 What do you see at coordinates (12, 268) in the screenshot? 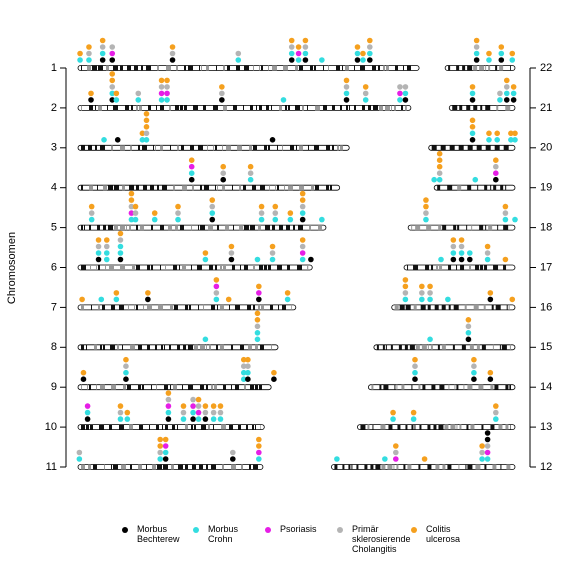
I see `y-axis-label: Chromosomen` at bounding box center [12, 268].